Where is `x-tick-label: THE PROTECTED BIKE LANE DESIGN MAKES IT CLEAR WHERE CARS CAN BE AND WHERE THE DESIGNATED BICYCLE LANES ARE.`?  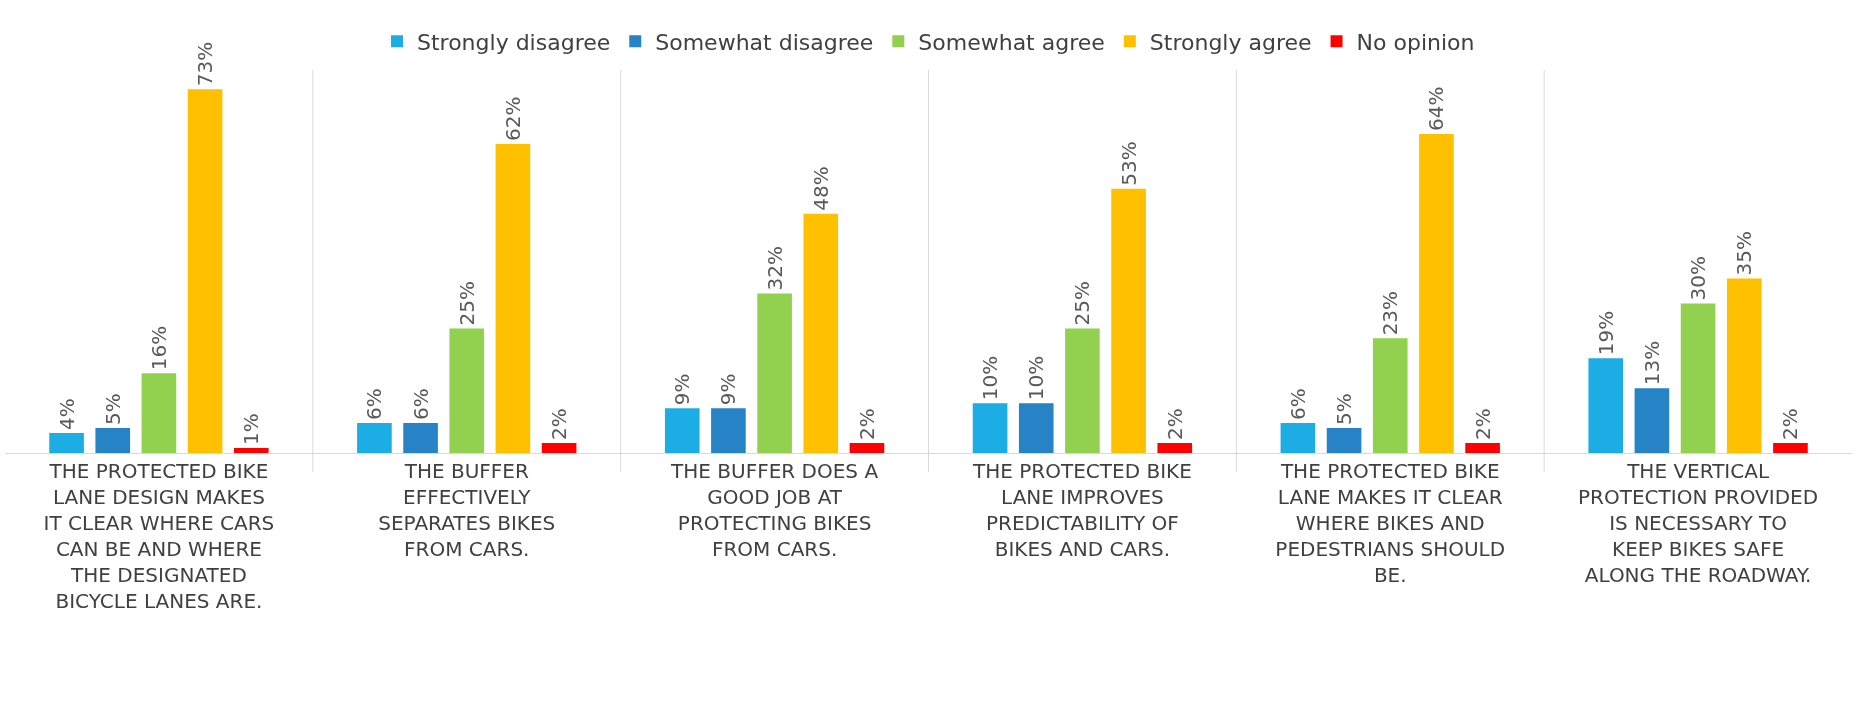
x-tick-label: THE PROTECTED BIKE LANE DESIGN MAKES IT CLEAR WHERE CARS CAN BE AND WHERE THE DESIGNATED BICYCLE LANES ARE. is located at coordinates (159, 536).